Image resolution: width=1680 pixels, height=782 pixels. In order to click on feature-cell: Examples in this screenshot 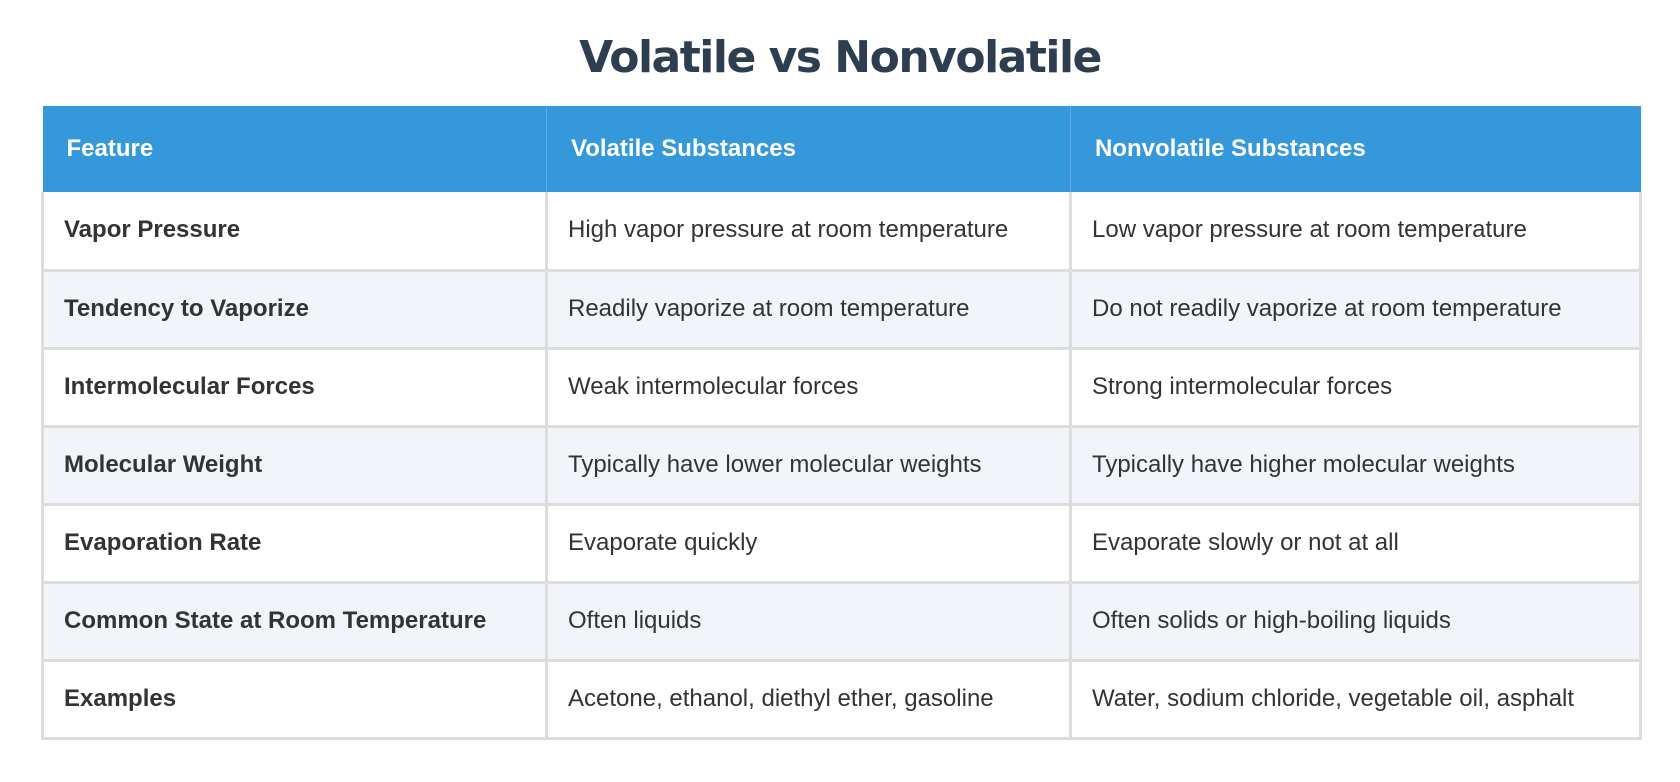, I will do `click(294, 700)`.